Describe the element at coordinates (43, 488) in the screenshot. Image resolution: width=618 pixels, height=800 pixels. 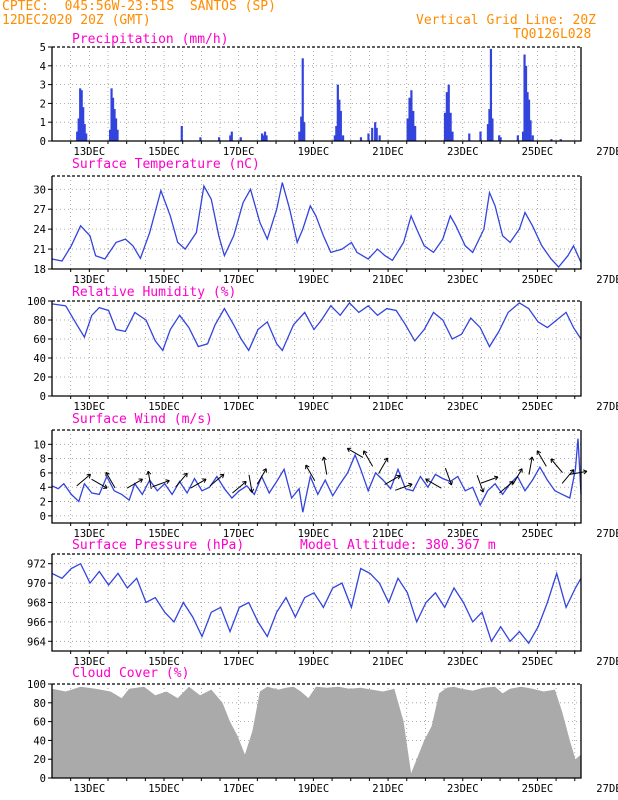
I see `y-tick-label: 4` at that location.